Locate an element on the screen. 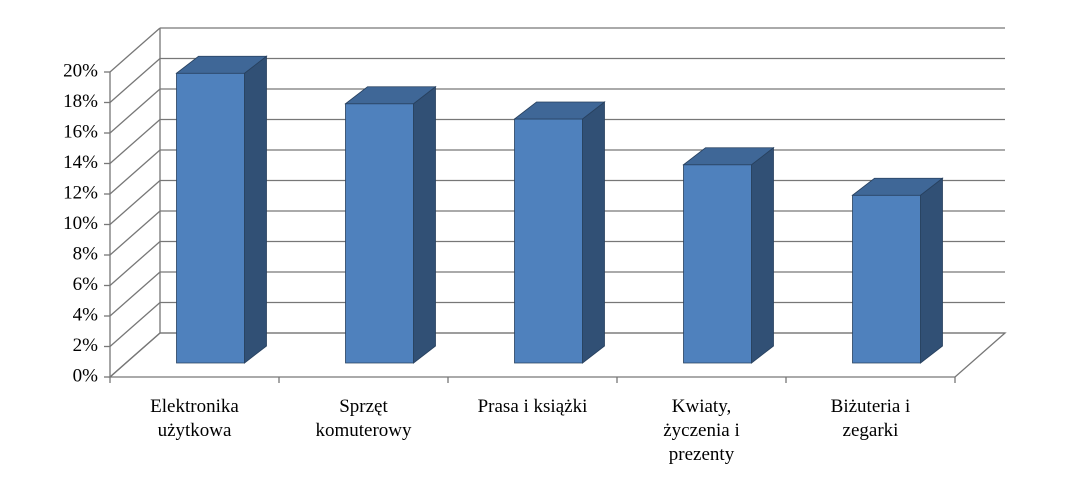 This screenshot has height=493, width=1072. x-tick-label: Kwiaty, życzenia i prezenty is located at coordinates (701, 430).